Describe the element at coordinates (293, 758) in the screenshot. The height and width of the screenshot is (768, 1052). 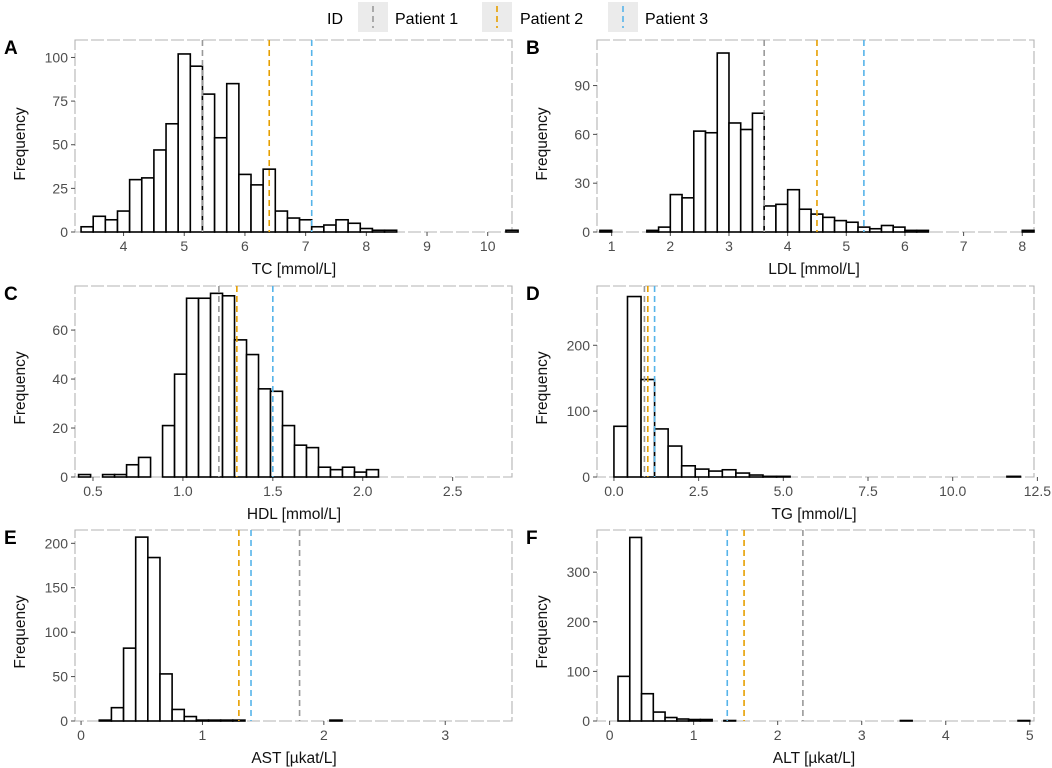
I see `x-axis-title: AST [µkat/L]` at that location.